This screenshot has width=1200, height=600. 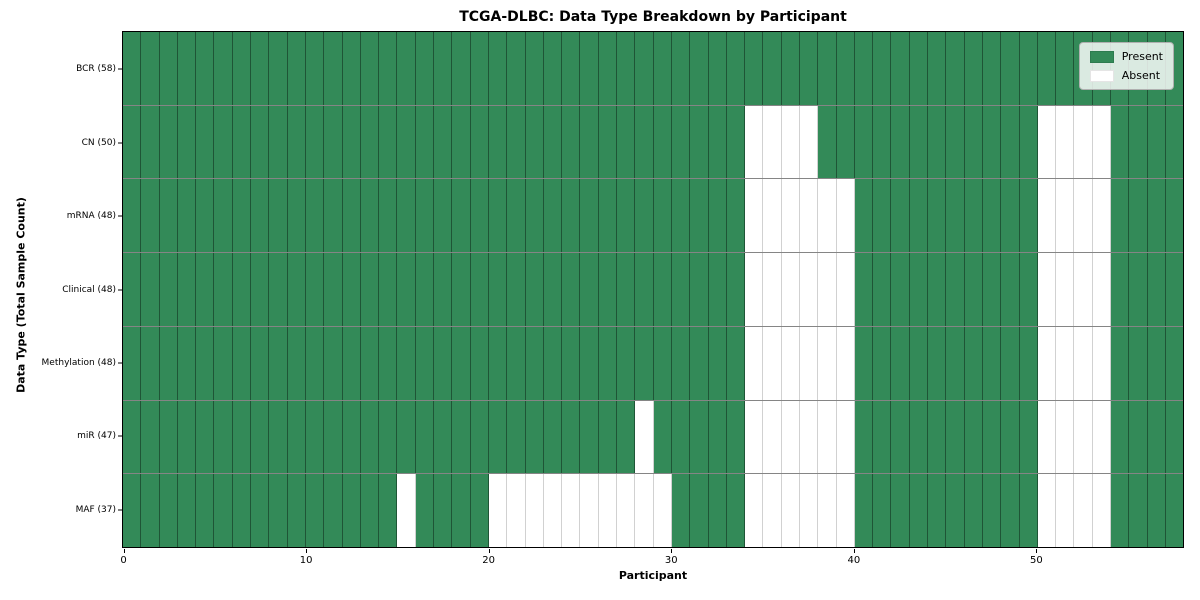 I want to click on heatmap-row-bcr, so click(x=653, y=69).